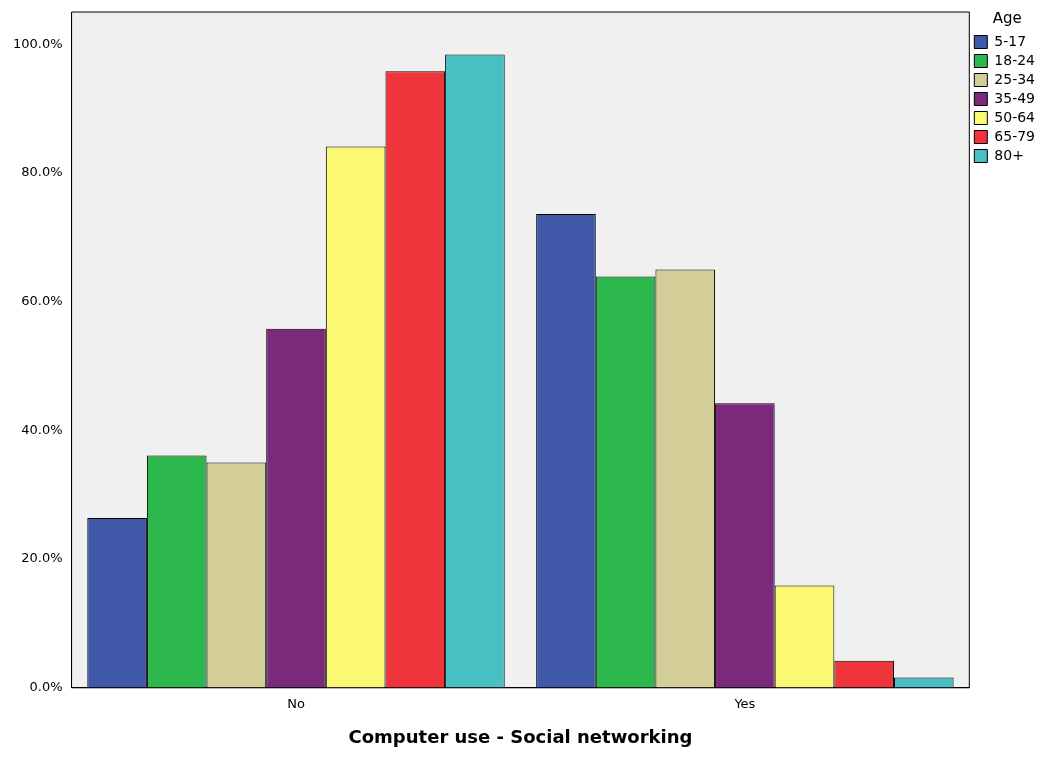  Describe the element at coordinates (1015, 116) in the screenshot. I see `legend-label: 50-64` at that location.